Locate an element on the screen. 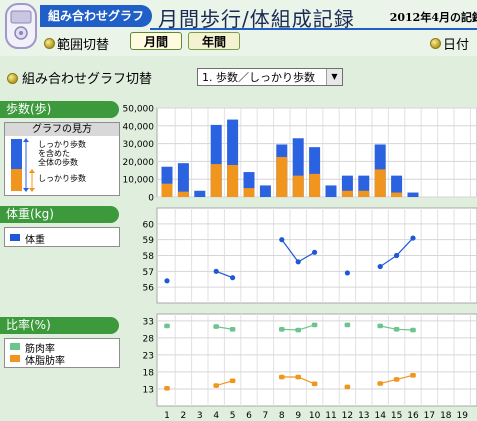 Image resolution: width=477 pixels, height=421 pixels. y-tick-label: 60 is located at coordinates (149, 225).